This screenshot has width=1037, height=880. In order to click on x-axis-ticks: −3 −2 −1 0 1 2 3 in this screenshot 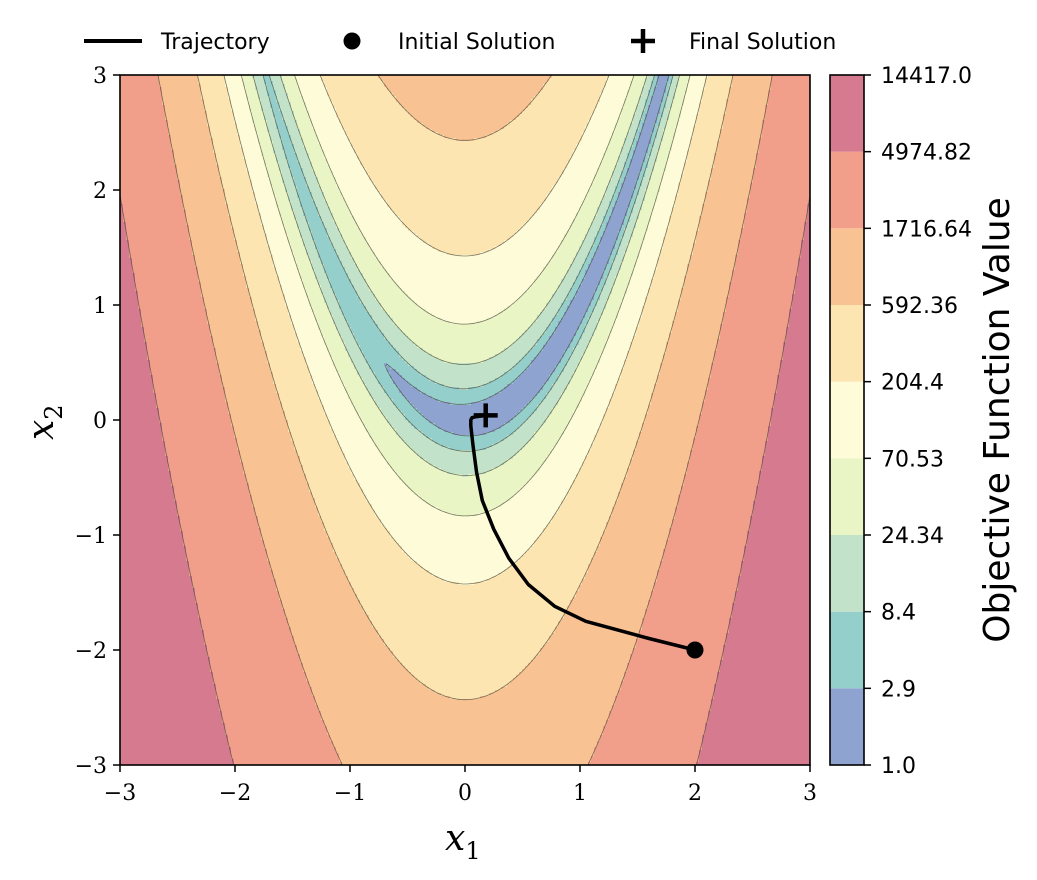, I will do `click(460, 785)`.